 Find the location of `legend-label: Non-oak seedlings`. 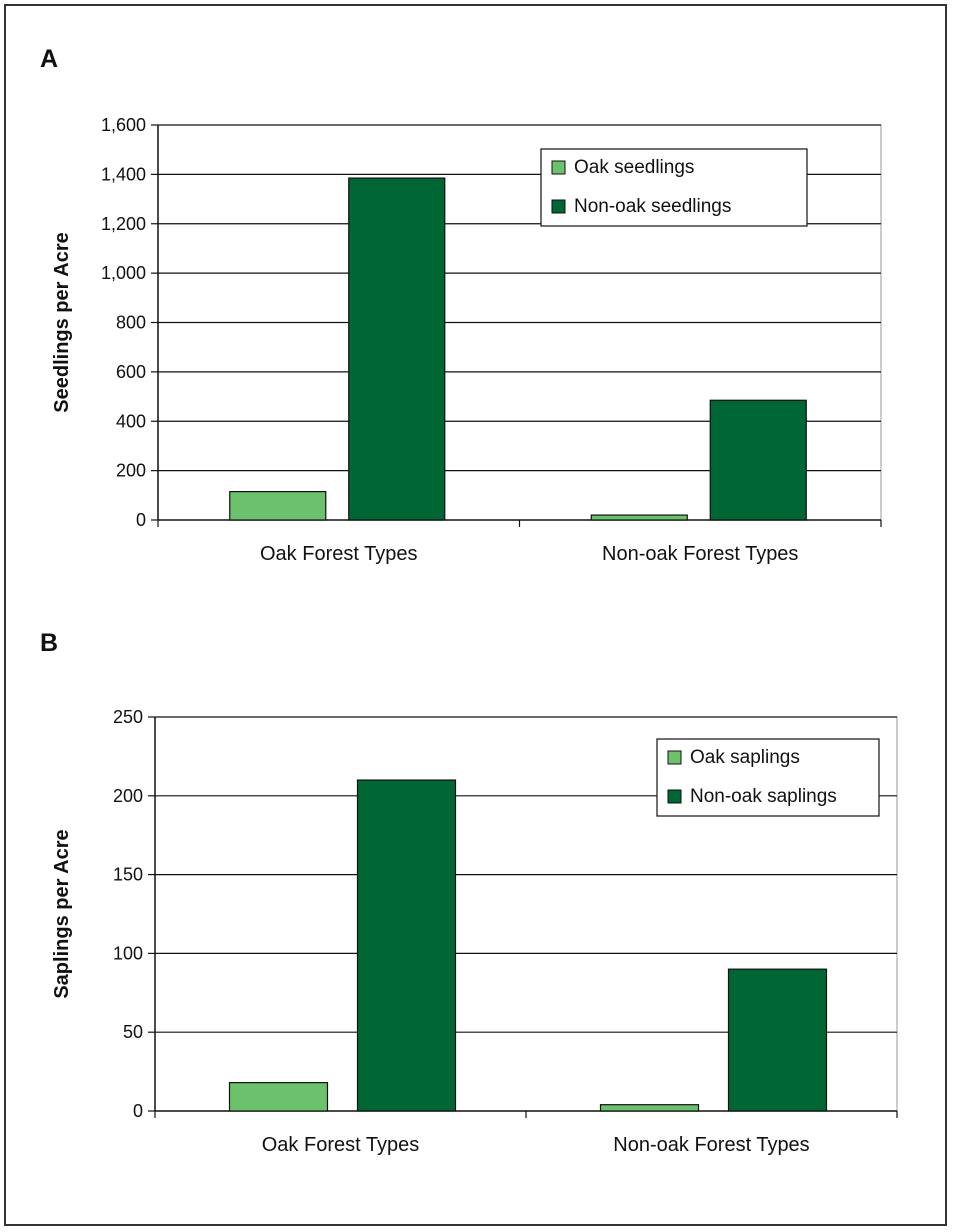

legend-label: Non-oak seedlings is located at coordinates (652, 206).